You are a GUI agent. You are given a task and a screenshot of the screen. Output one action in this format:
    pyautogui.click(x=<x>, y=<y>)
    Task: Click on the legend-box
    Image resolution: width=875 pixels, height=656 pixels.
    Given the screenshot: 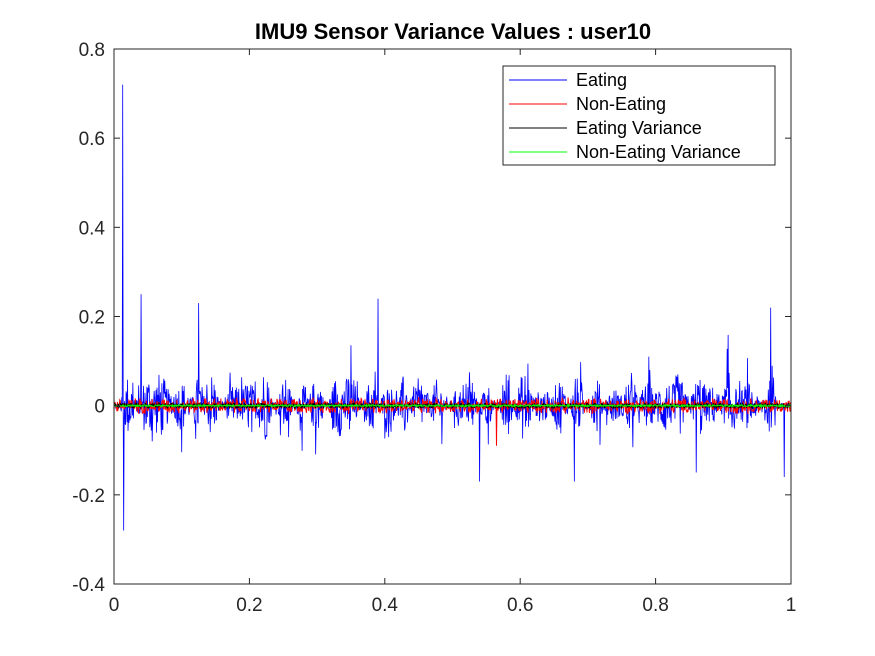 What is the action you would take?
    pyautogui.click(x=639, y=115)
    